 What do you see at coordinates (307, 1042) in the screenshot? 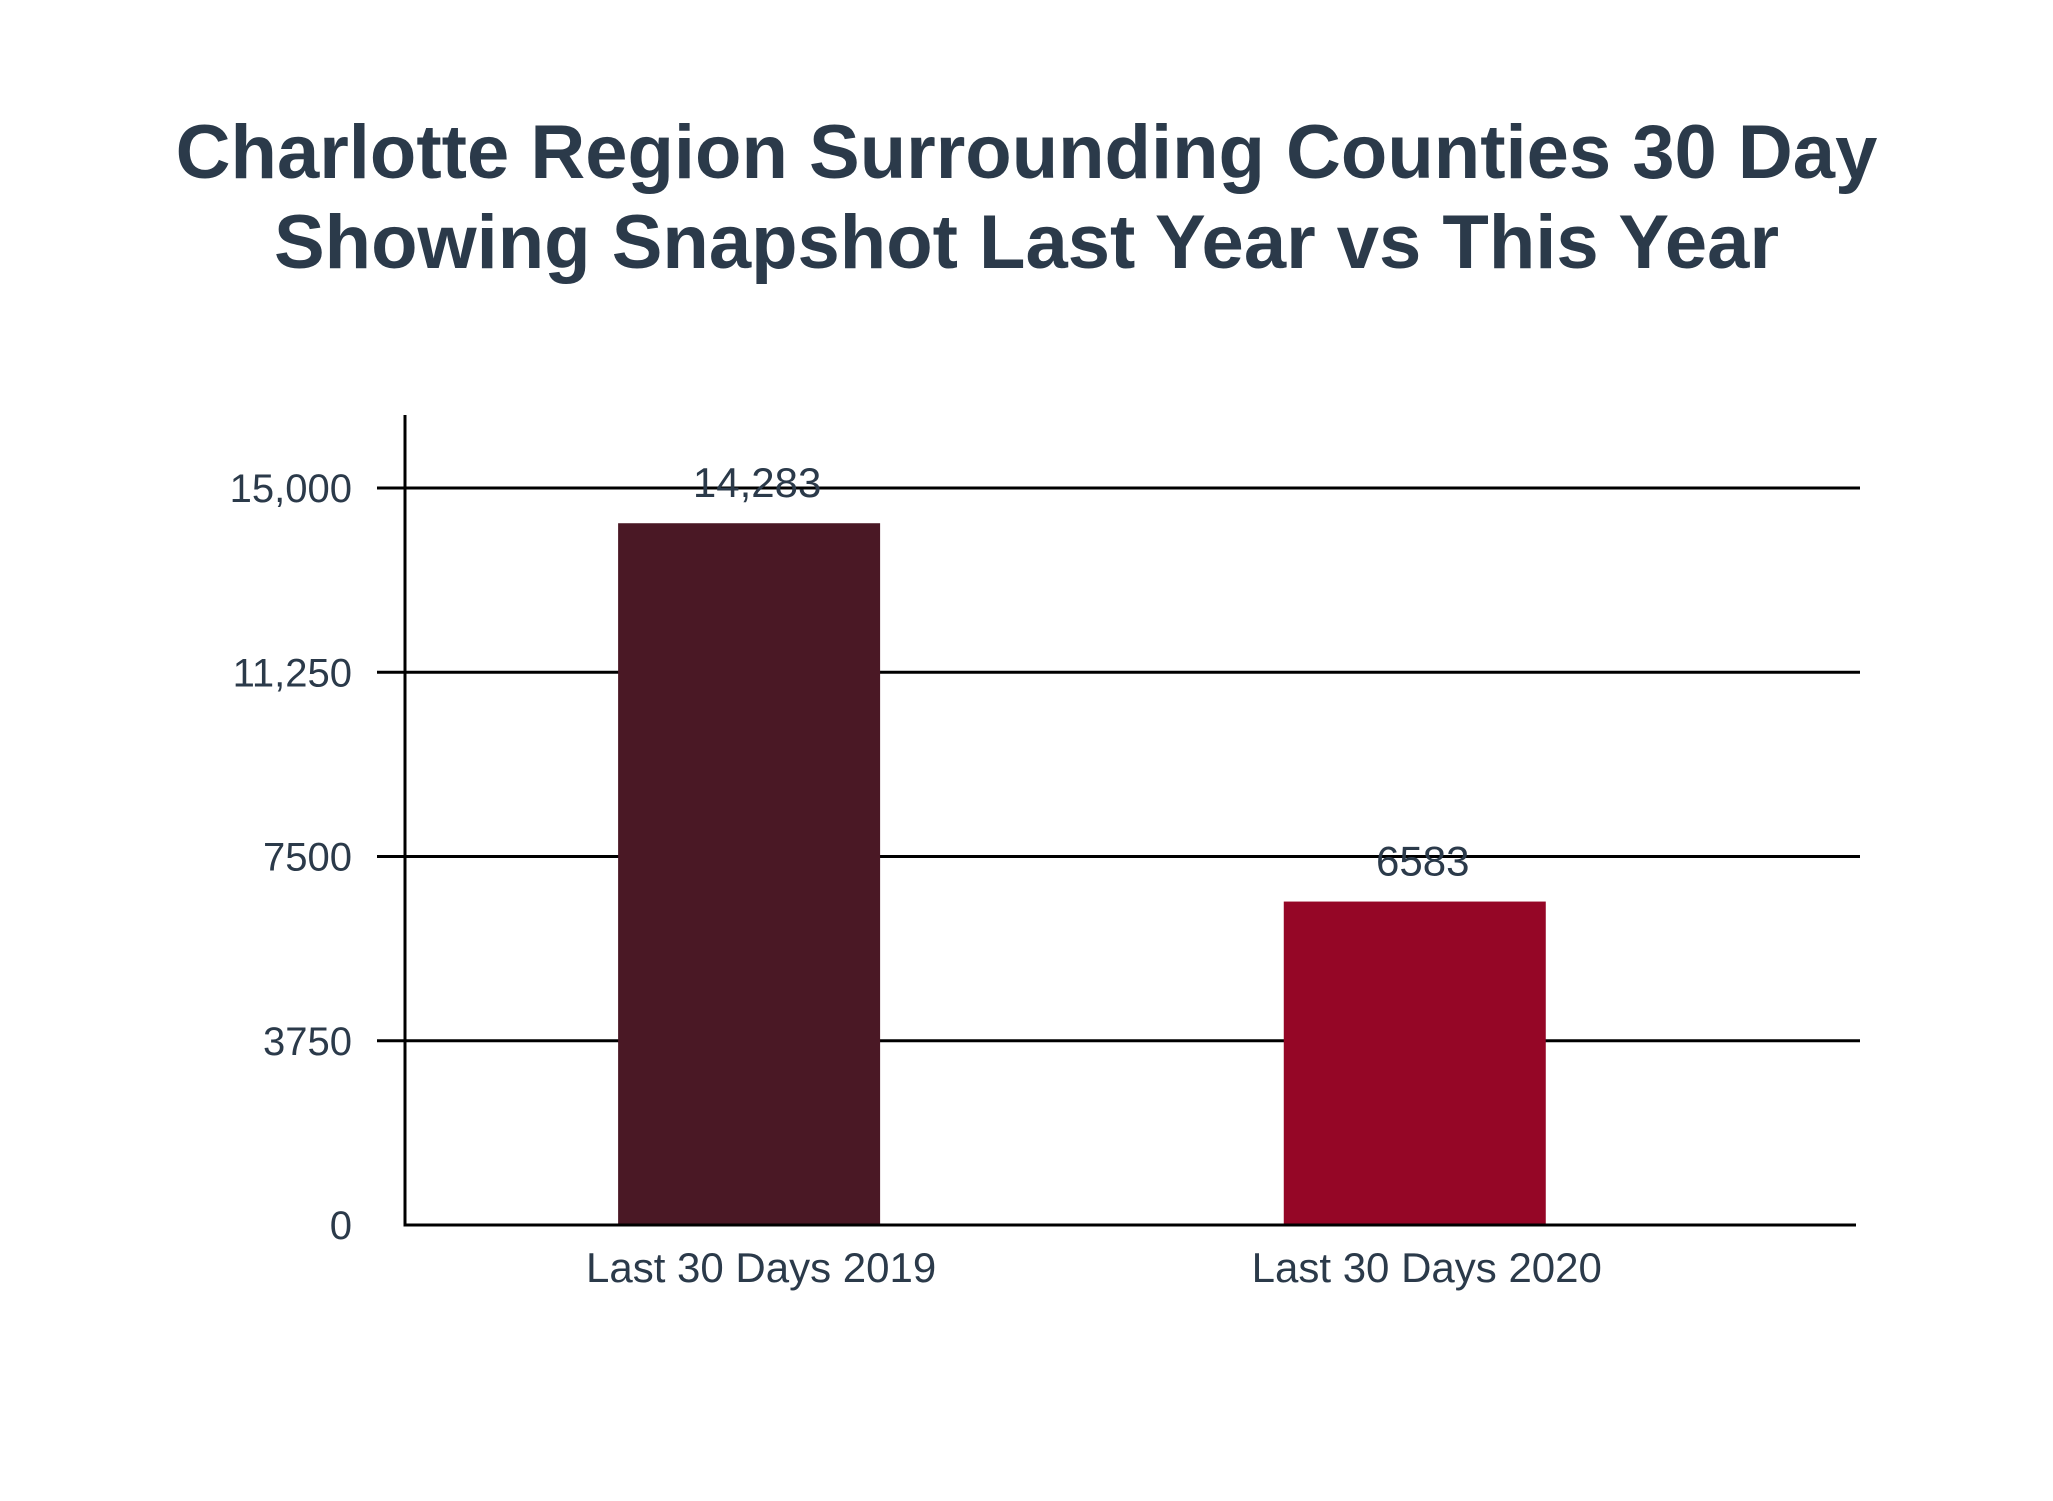
I see `y-tick-label: 3750` at bounding box center [307, 1042].